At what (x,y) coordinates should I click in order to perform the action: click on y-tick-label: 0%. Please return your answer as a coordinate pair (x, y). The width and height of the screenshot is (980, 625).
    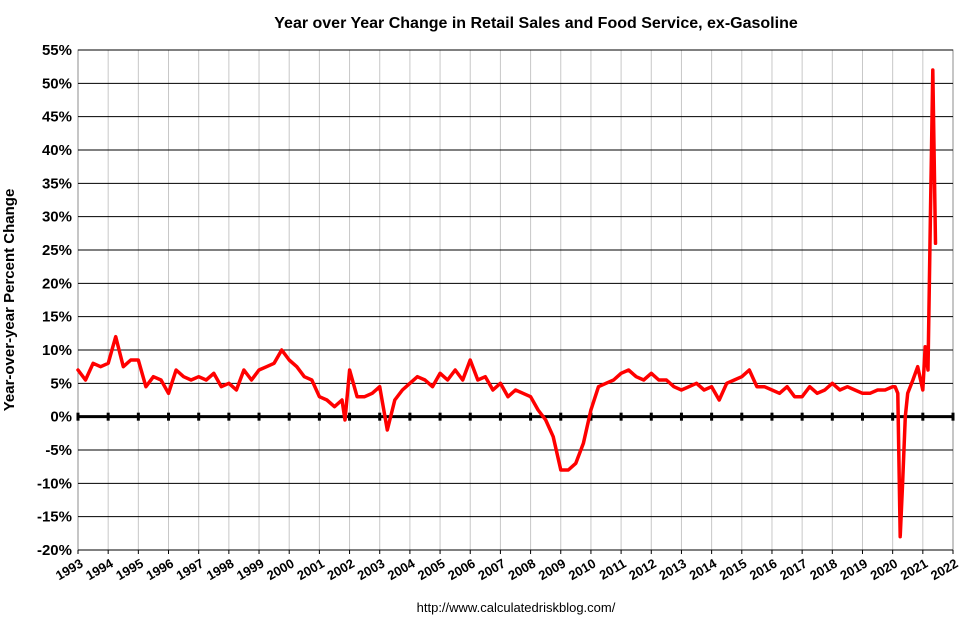
    Looking at the image, I should click on (61, 417).